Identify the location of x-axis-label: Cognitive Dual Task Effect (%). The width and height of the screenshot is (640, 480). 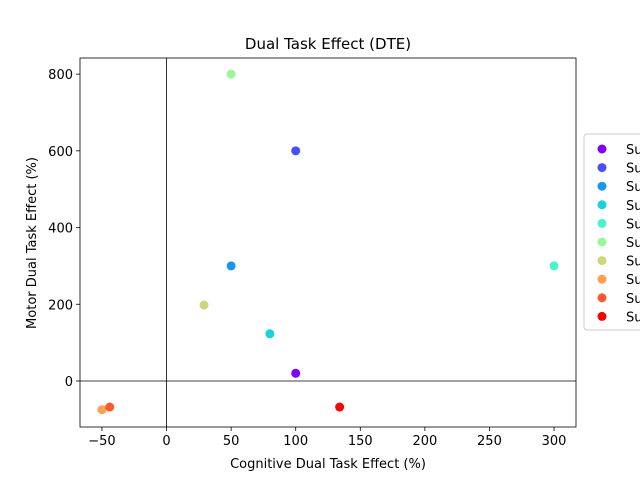
(328, 464).